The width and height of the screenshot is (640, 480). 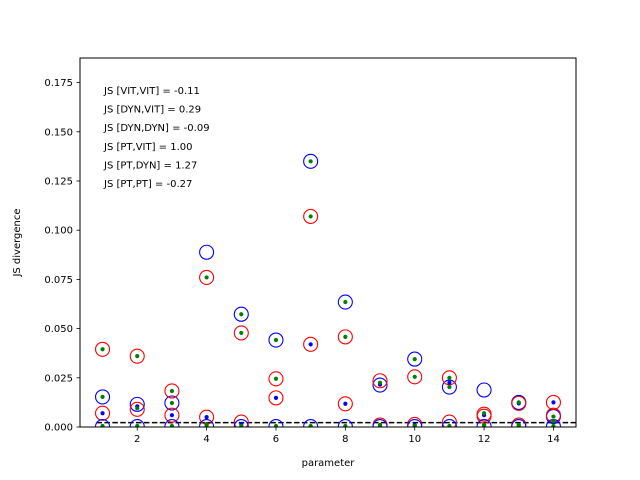 I want to click on y-axis-label: JS divergence, so click(x=17, y=242).